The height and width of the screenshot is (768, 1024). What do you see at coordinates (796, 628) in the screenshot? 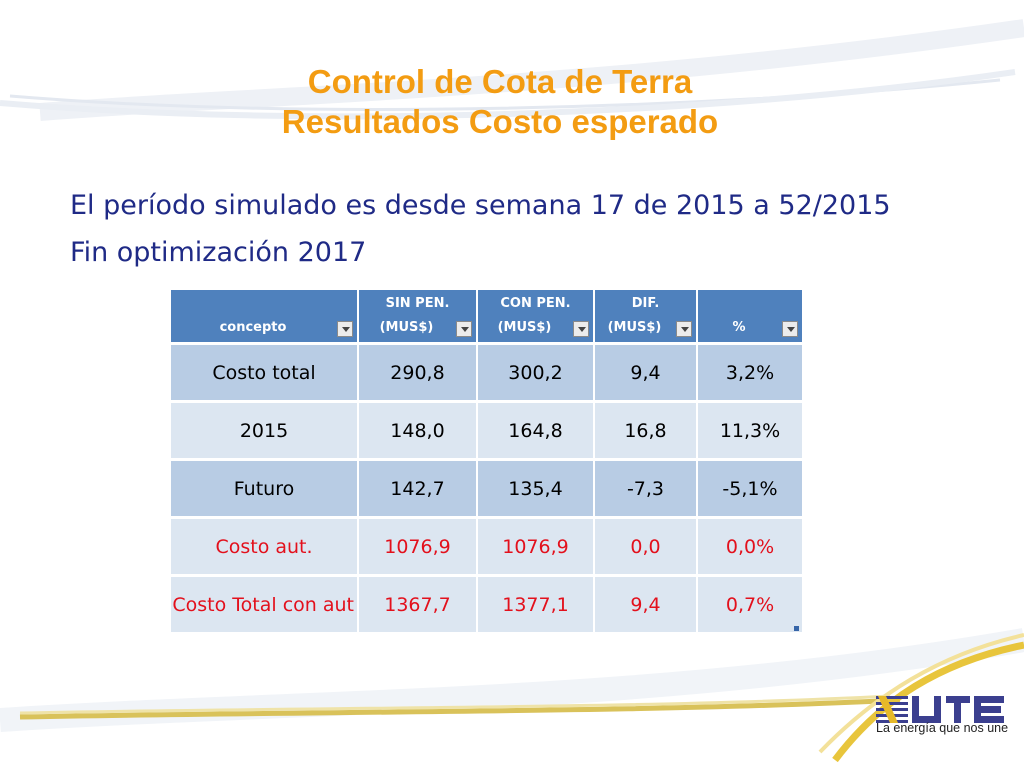
I see `table-resize-handle` at bounding box center [796, 628].